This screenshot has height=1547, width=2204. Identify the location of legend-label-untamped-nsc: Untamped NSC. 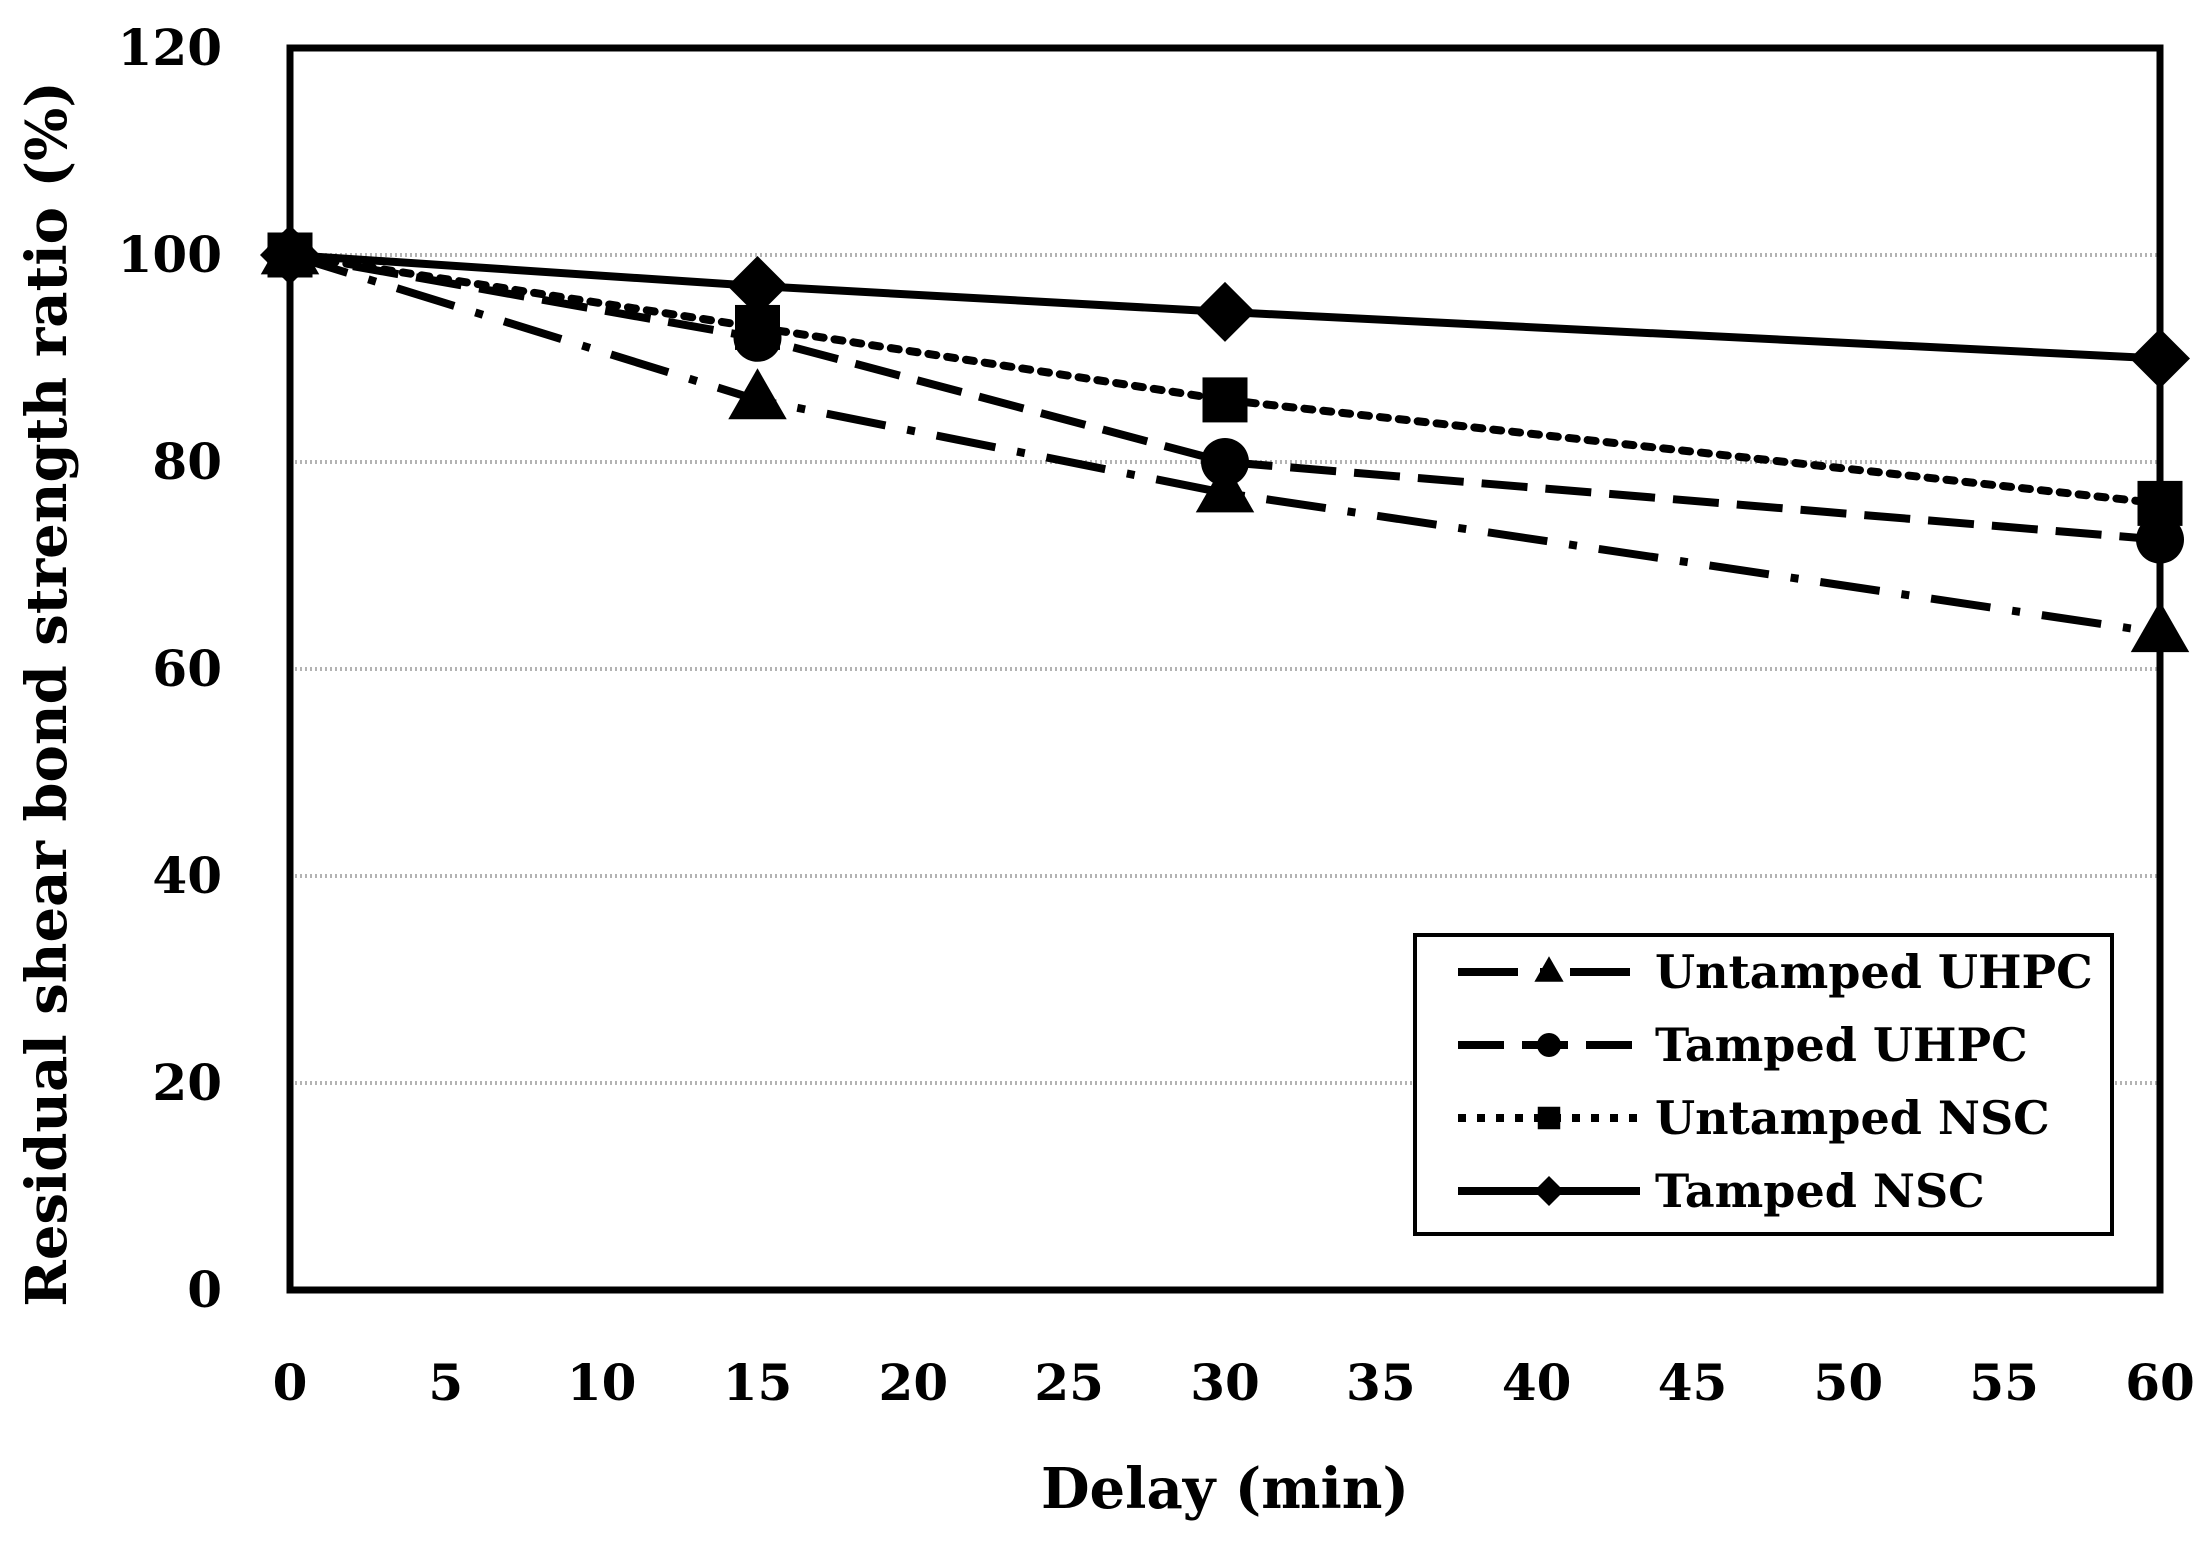
(1852, 1118).